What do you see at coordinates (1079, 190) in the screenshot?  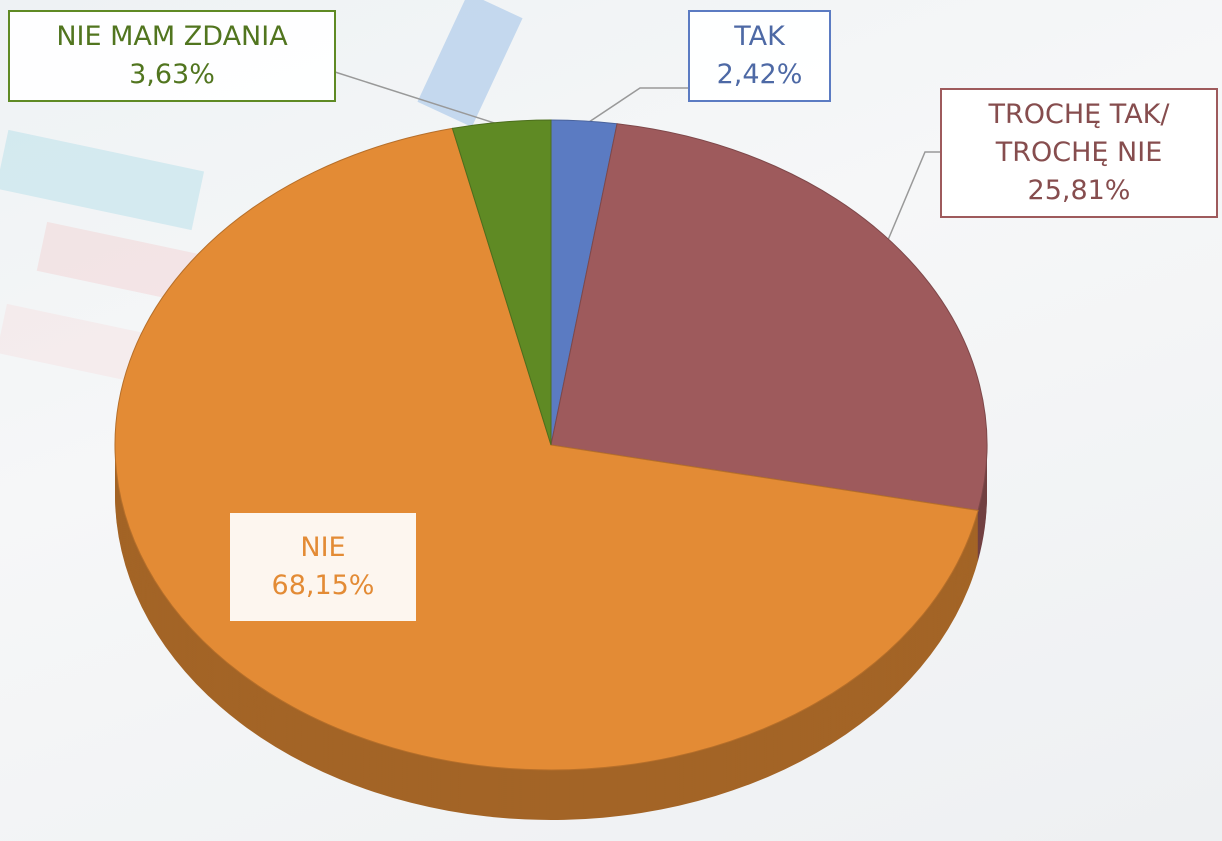 I see `value-label: 25,81%` at bounding box center [1079, 190].